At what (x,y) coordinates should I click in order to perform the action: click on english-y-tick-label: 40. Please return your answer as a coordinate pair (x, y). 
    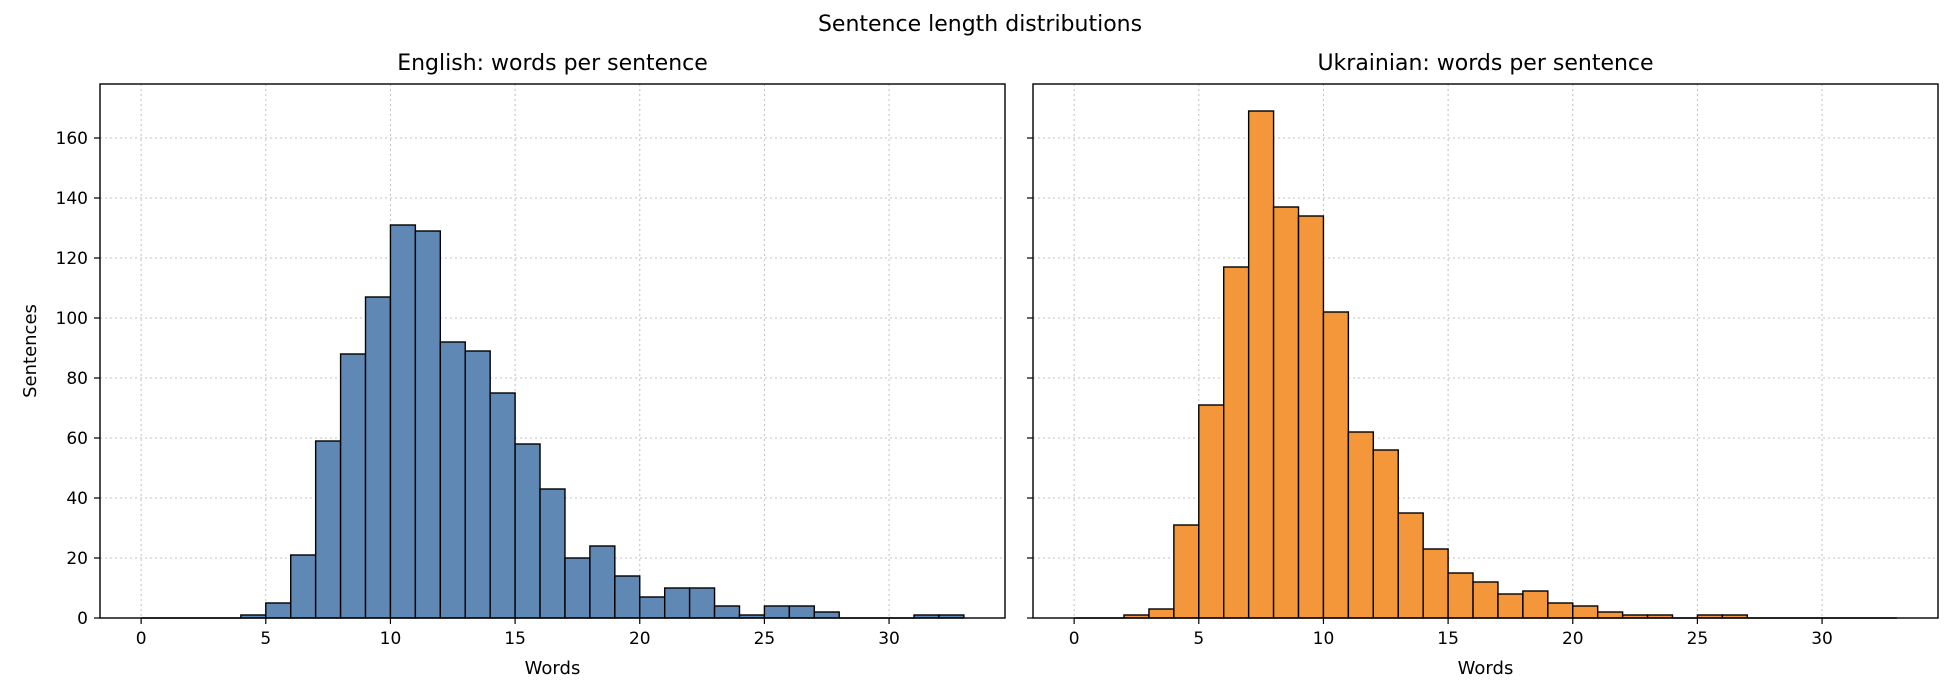
    Looking at the image, I should click on (77, 499).